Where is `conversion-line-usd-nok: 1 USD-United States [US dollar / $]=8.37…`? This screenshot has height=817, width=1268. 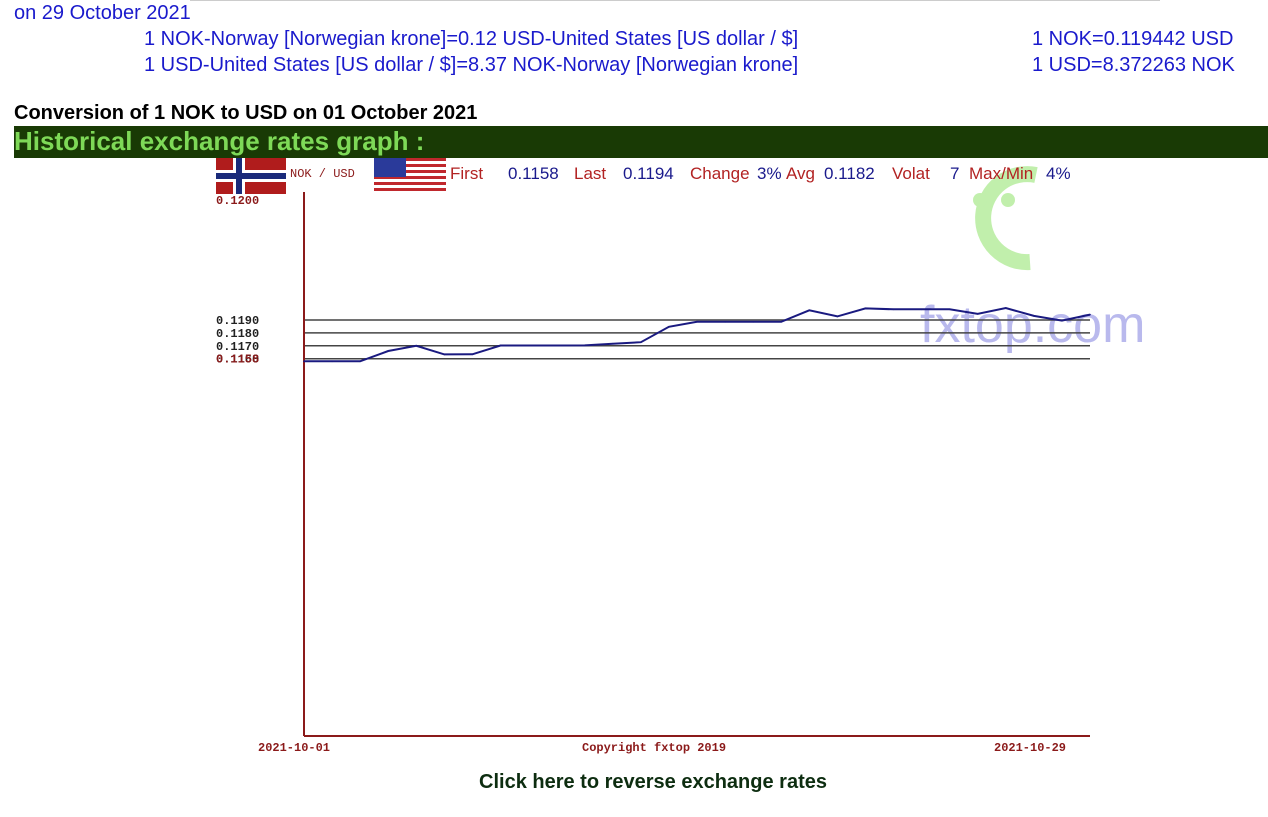 conversion-line-usd-nok: 1 USD-United States [US dollar / $]=8.37… is located at coordinates (471, 65).